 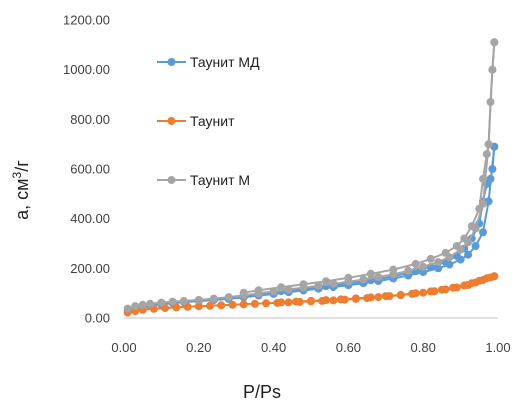 I want to click on x-tick-label: 0.40, so click(x=273, y=347).